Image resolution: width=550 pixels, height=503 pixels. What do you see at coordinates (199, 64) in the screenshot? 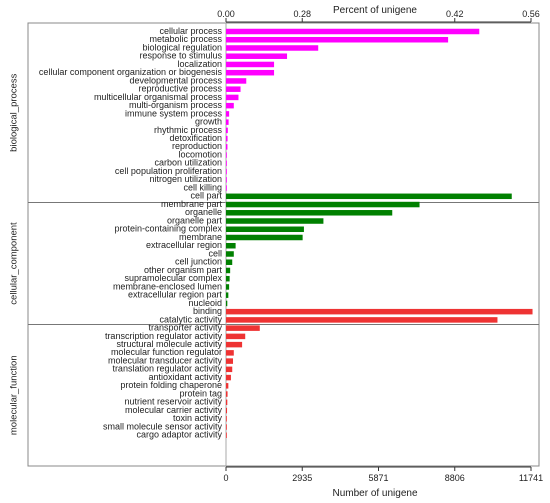
I see `category-label-localization: localization` at bounding box center [199, 64].